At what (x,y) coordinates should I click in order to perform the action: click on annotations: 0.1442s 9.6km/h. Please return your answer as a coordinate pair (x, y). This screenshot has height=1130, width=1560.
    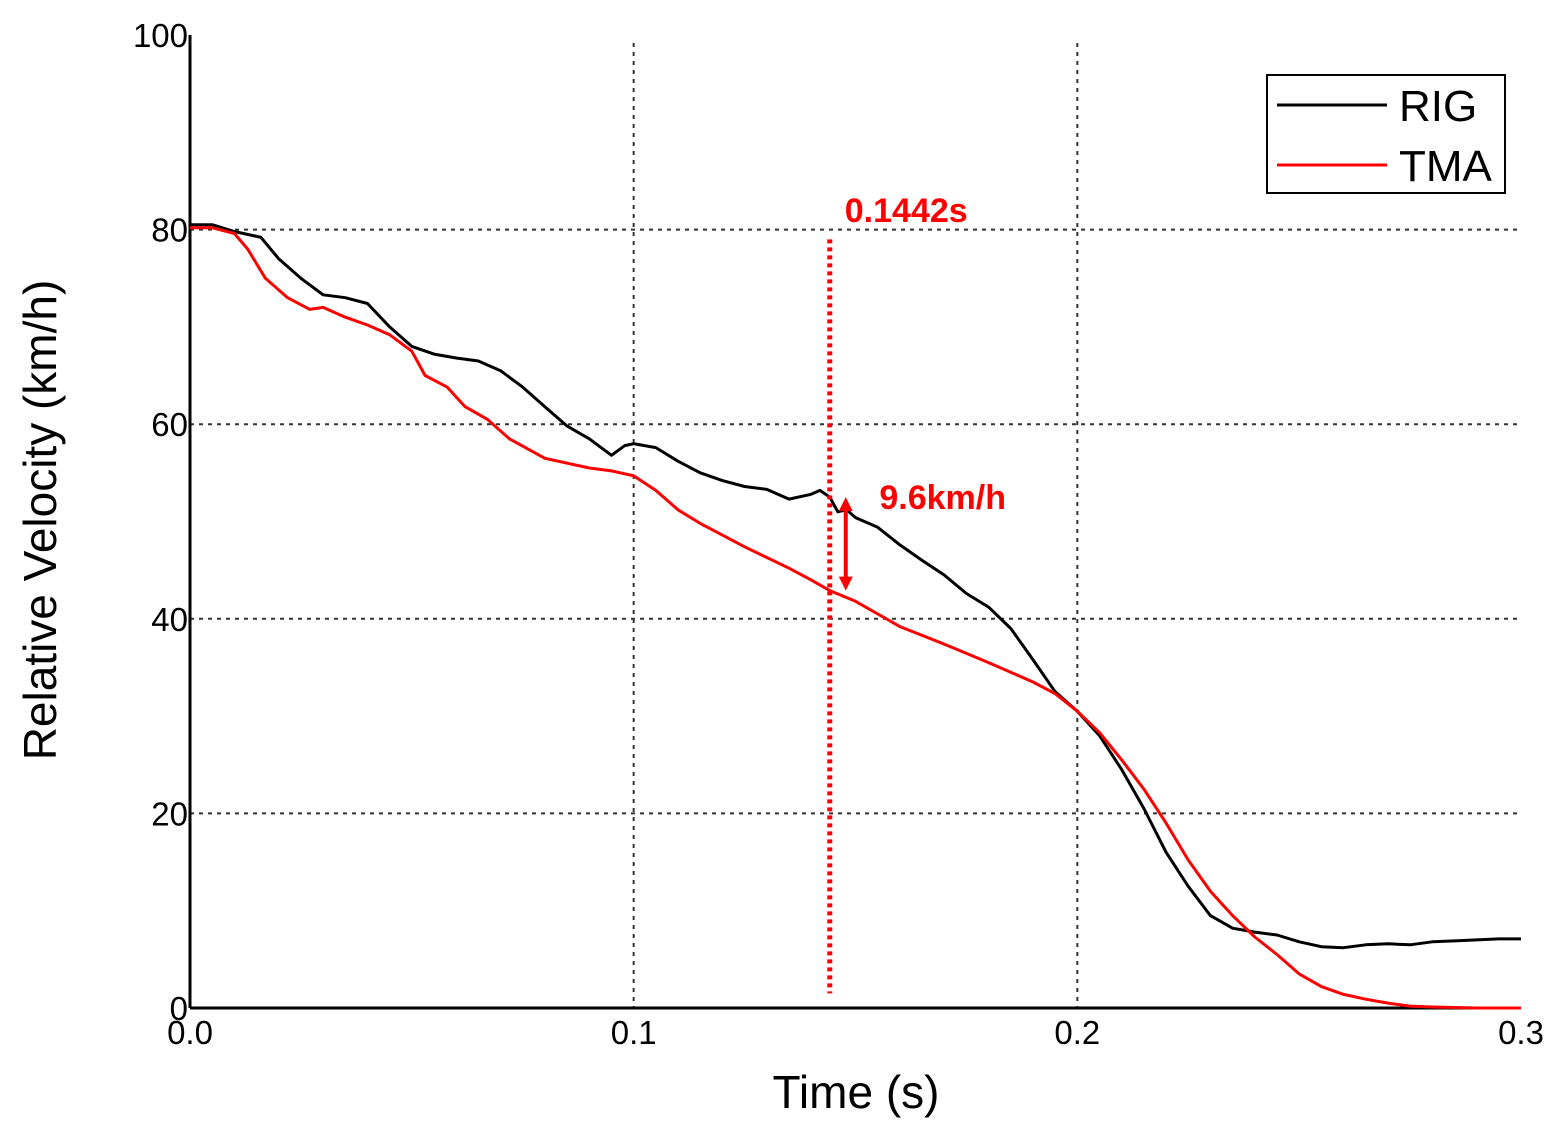
    Looking at the image, I should click on (916, 593).